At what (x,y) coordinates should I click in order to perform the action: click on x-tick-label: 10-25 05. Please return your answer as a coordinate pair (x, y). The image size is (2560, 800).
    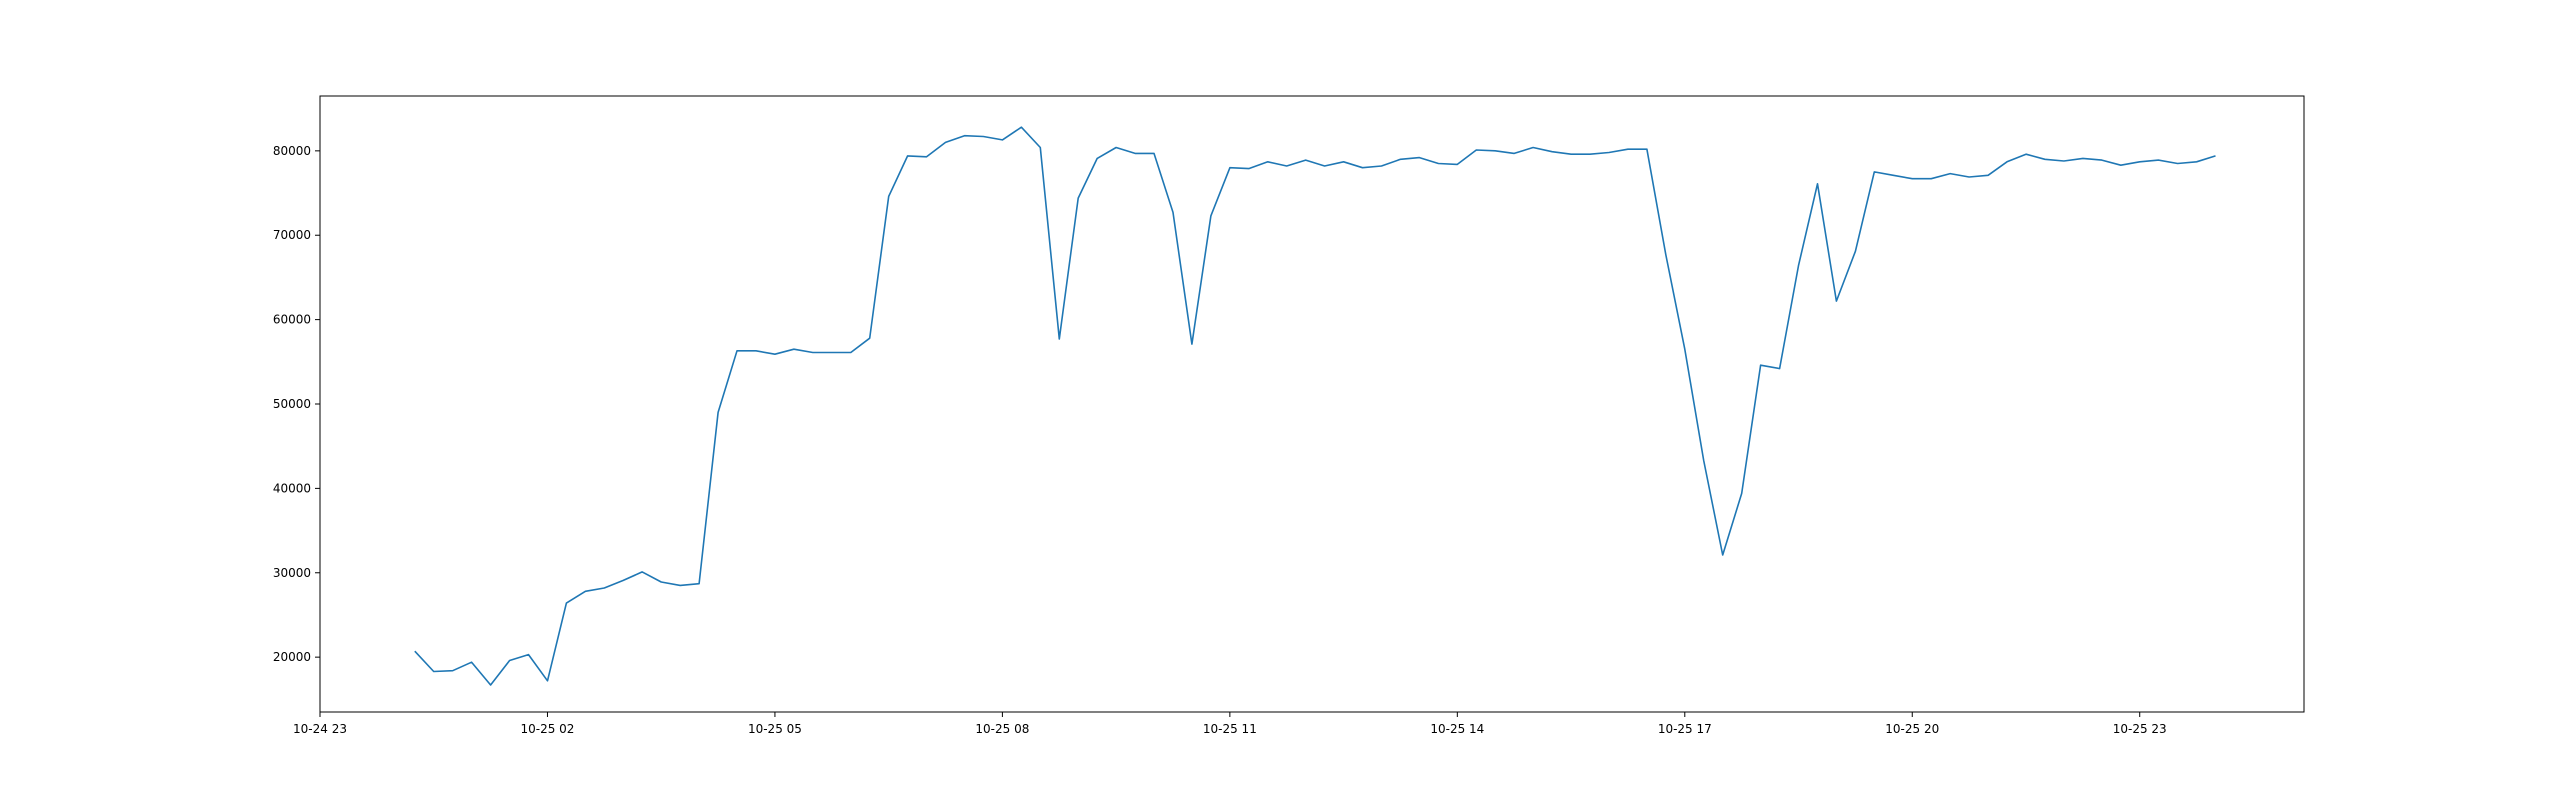
    Looking at the image, I should click on (775, 729).